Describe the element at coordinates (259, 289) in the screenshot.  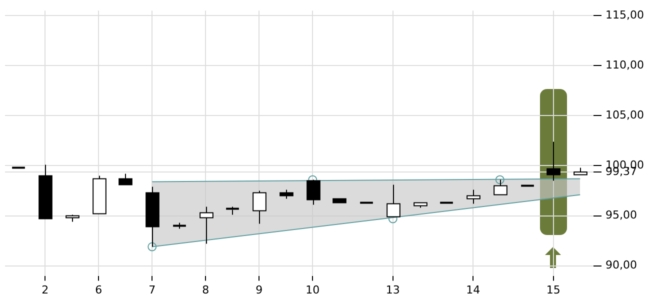
I see `x-tick-label: 9` at that location.